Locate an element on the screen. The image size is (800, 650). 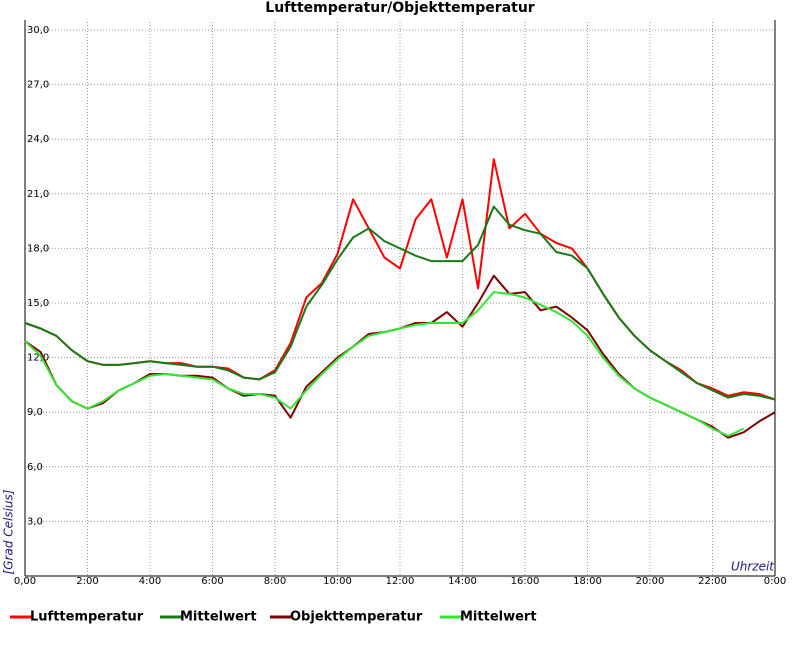
x-tick-label: 4:00 is located at coordinates (150, 581).